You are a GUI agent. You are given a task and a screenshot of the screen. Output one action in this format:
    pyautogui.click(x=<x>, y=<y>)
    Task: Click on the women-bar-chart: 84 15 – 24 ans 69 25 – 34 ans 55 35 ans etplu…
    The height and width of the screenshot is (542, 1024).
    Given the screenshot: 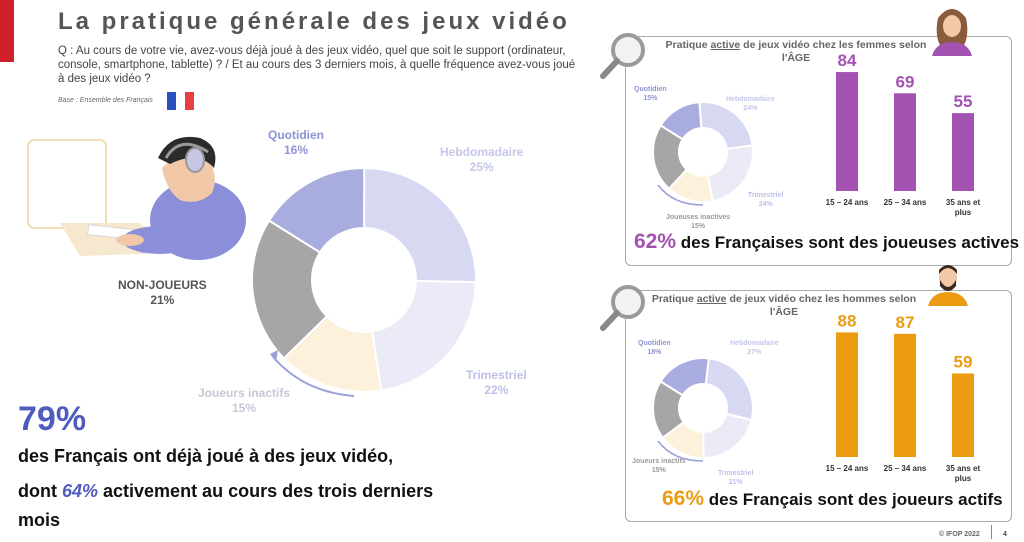 What is the action you would take?
    pyautogui.click(x=903, y=134)
    